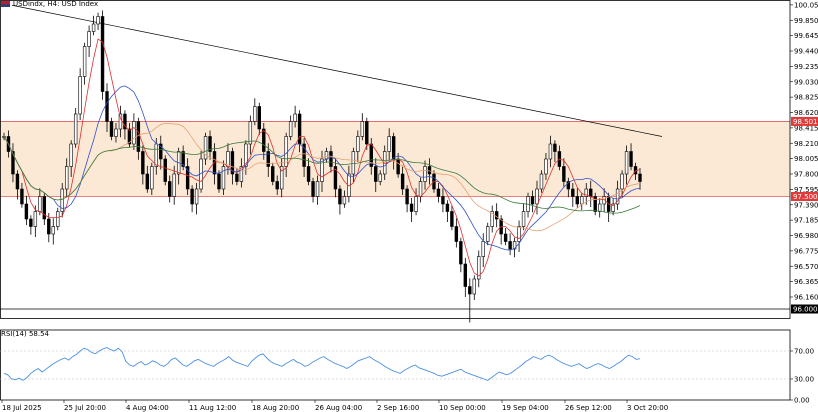 The width and height of the screenshot is (818, 412). What do you see at coordinates (147, 408) in the screenshot?
I see `x-tick-label: 4 Aug 04:00` at bounding box center [147, 408].